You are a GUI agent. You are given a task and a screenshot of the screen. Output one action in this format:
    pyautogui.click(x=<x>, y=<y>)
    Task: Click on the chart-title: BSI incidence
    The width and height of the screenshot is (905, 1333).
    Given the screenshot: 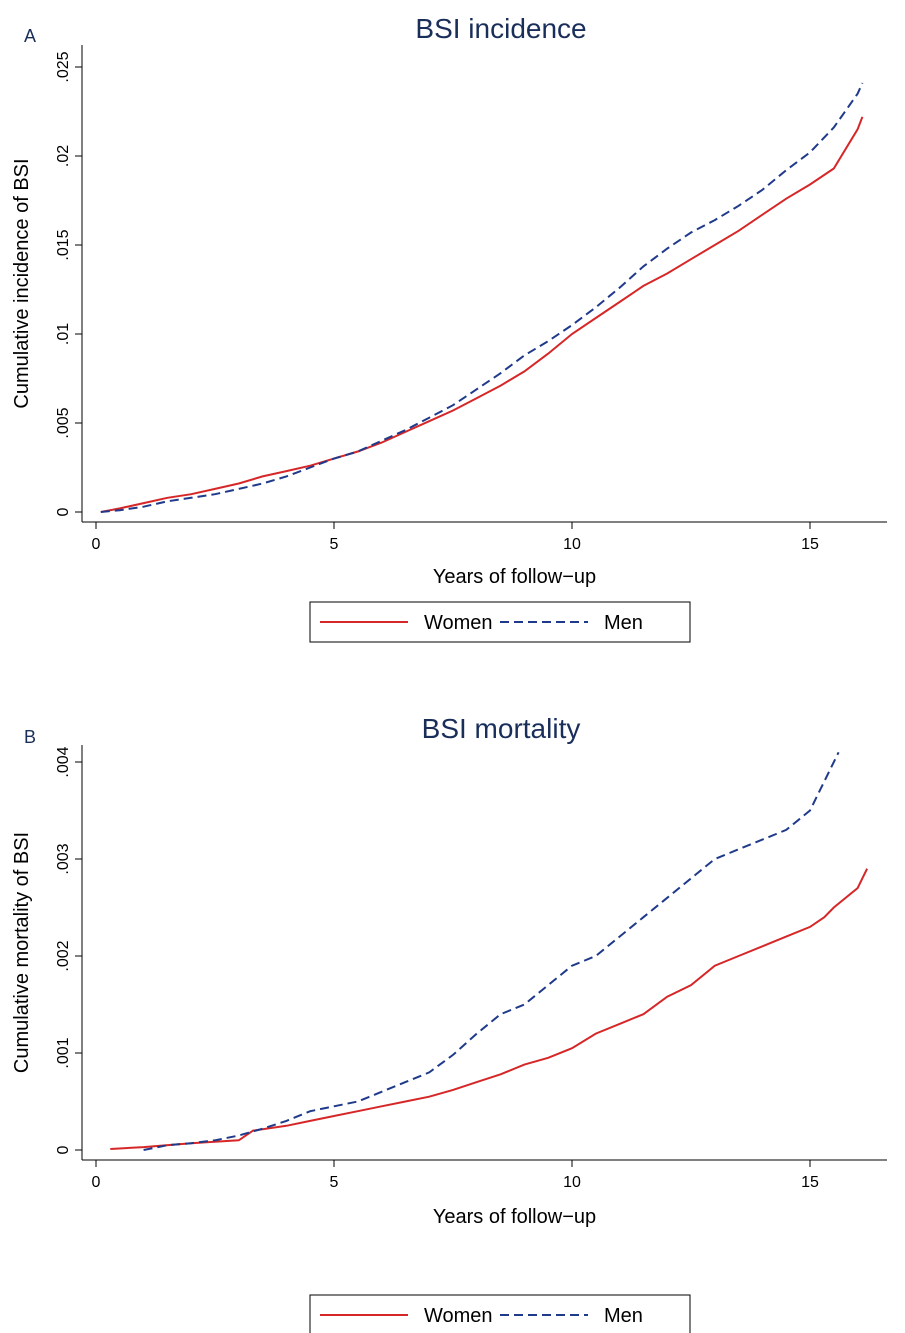 What is the action you would take?
    pyautogui.click(x=500, y=28)
    